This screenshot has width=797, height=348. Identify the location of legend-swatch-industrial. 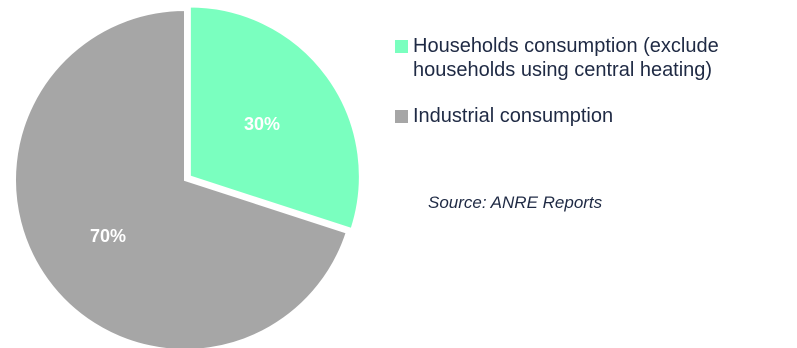
(401, 116).